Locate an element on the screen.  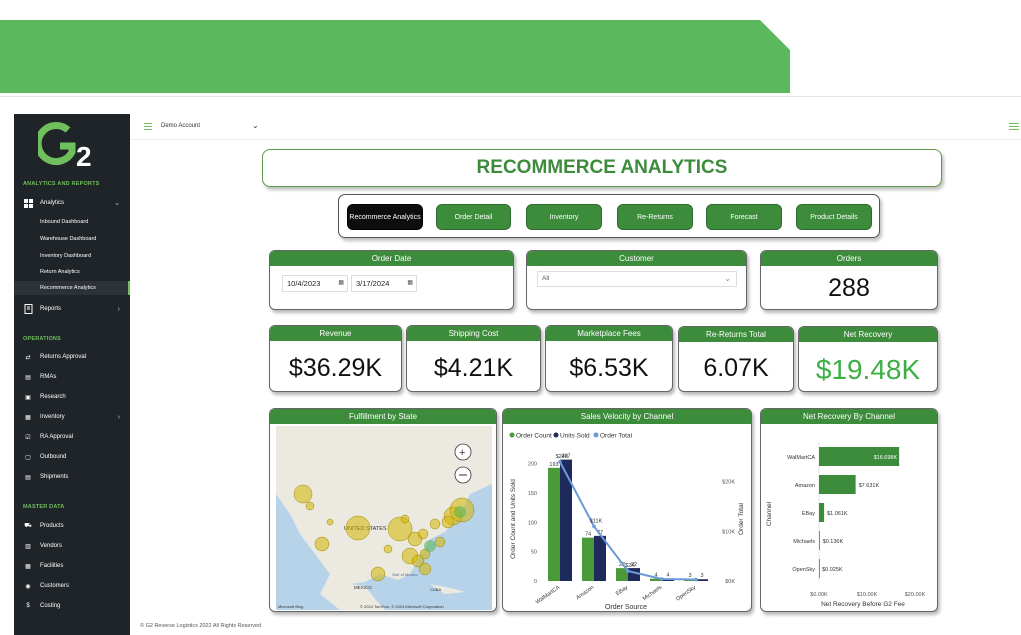
nav-inventory: Inventory is located at coordinates (564, 217).